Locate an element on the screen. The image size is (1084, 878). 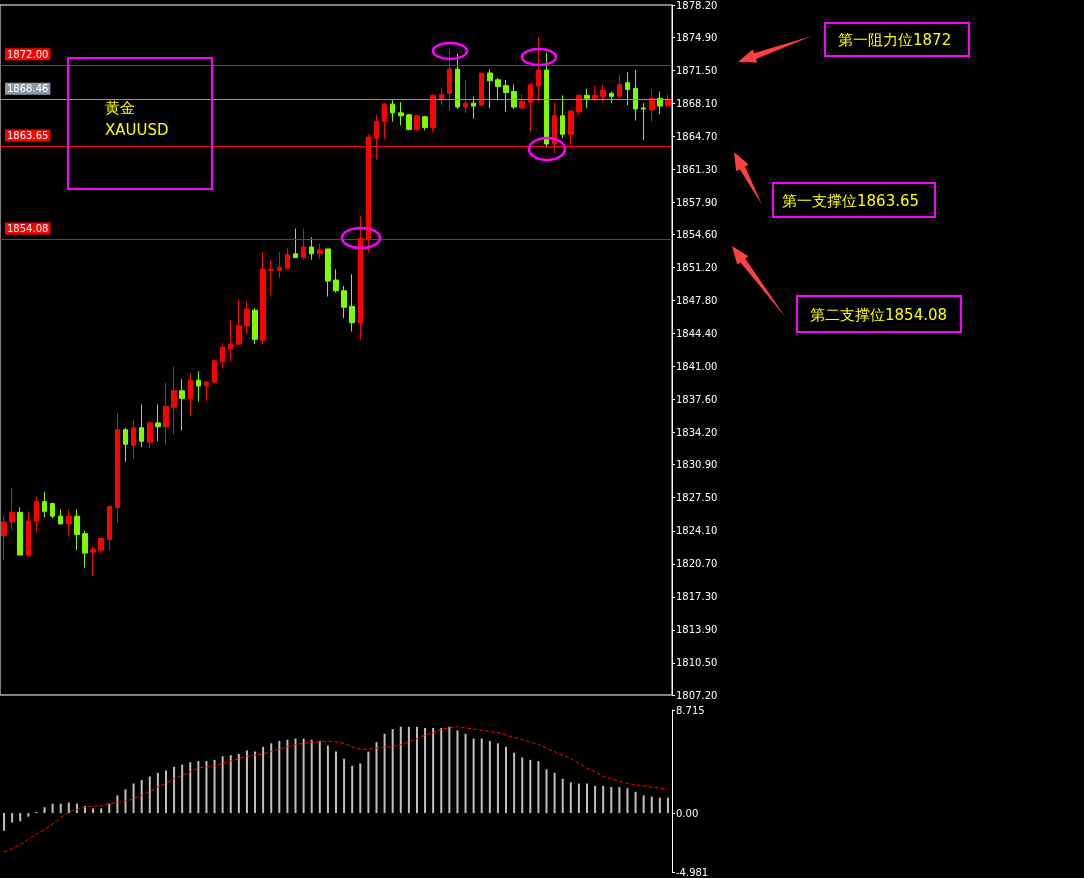
text: 第一支撑位1863.65 is located at coordinates (851, 201).